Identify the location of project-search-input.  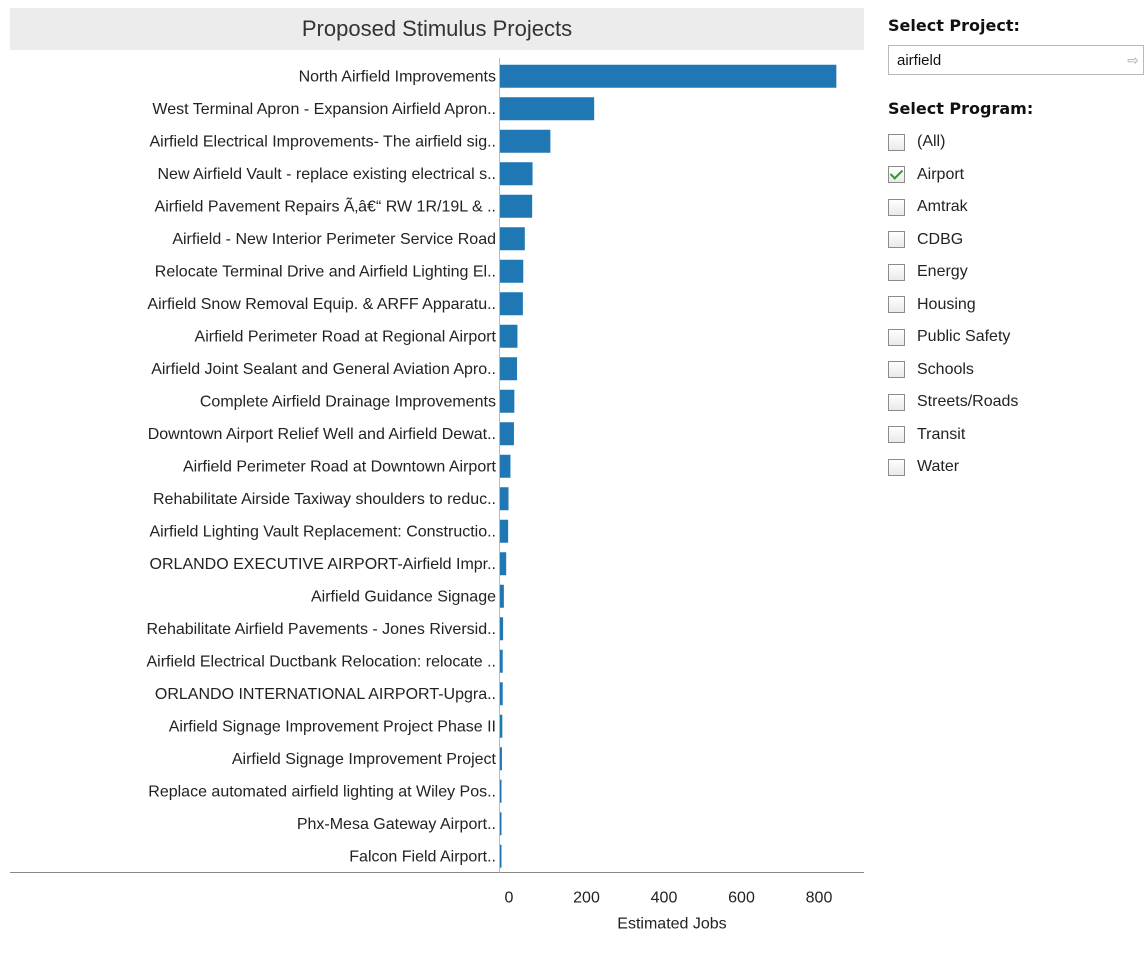
(997, 60).